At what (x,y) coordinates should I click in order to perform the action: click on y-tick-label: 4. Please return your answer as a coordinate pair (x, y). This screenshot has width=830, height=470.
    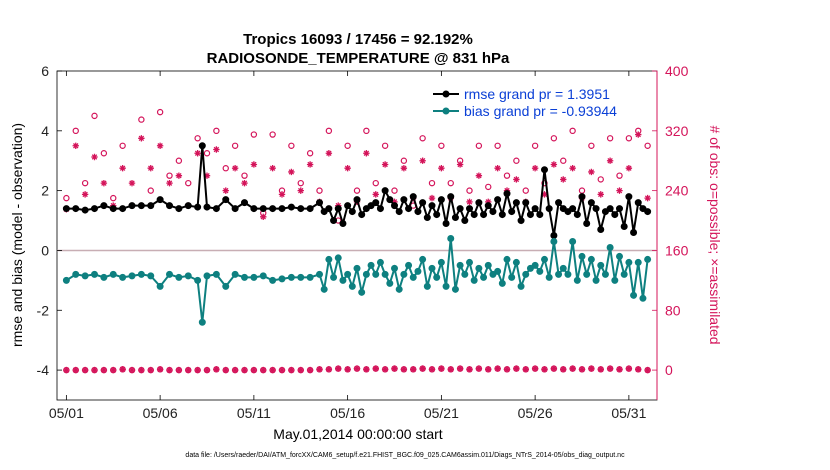
    Looking at the image, I should click on (45, 131).